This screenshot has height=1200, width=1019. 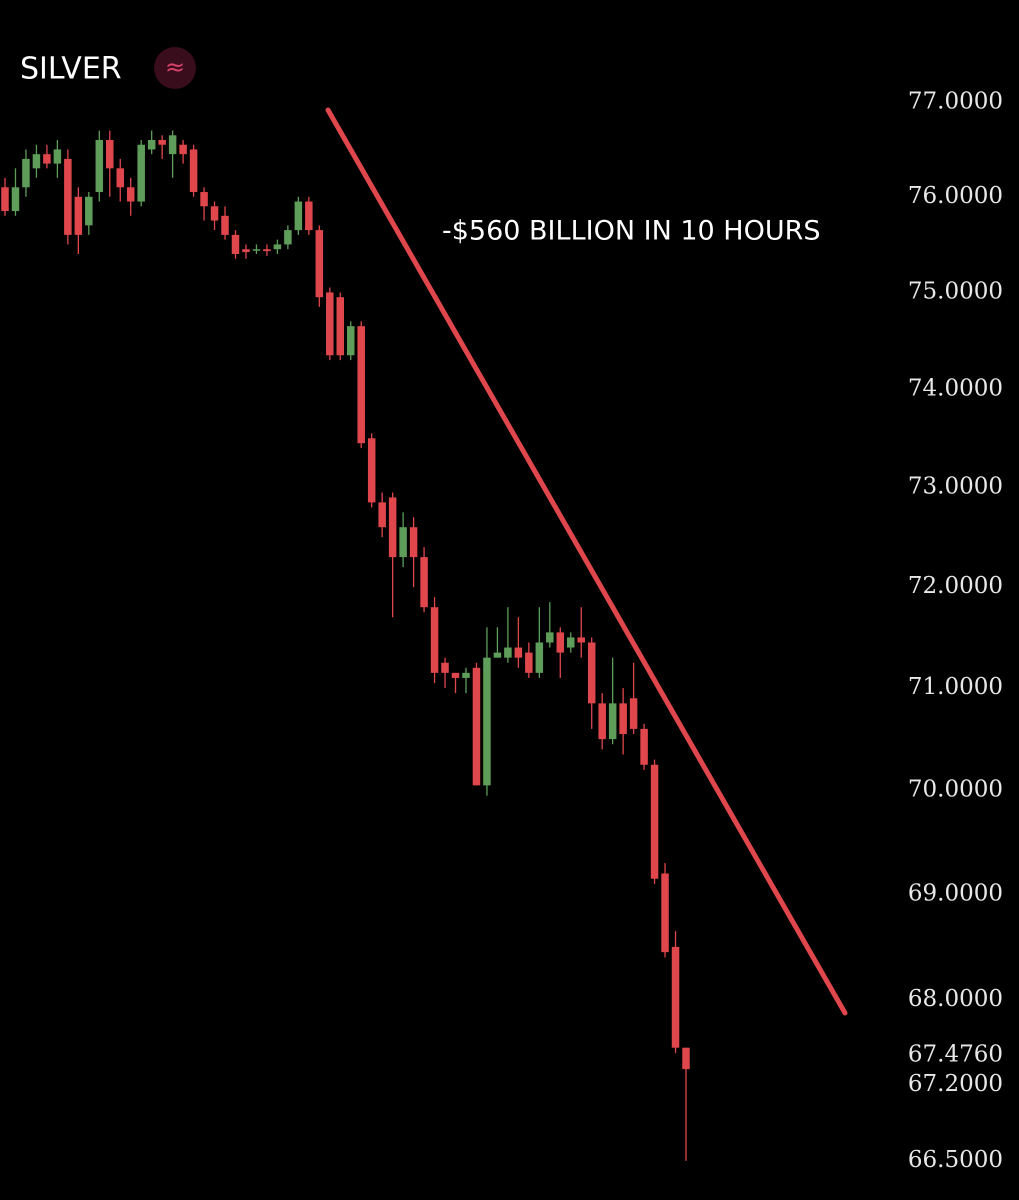 What do you see at coordinates (955, 1160) in the screenshot?
I see `y-tick-label: 66.5000` at bounding box center [955, 1160].